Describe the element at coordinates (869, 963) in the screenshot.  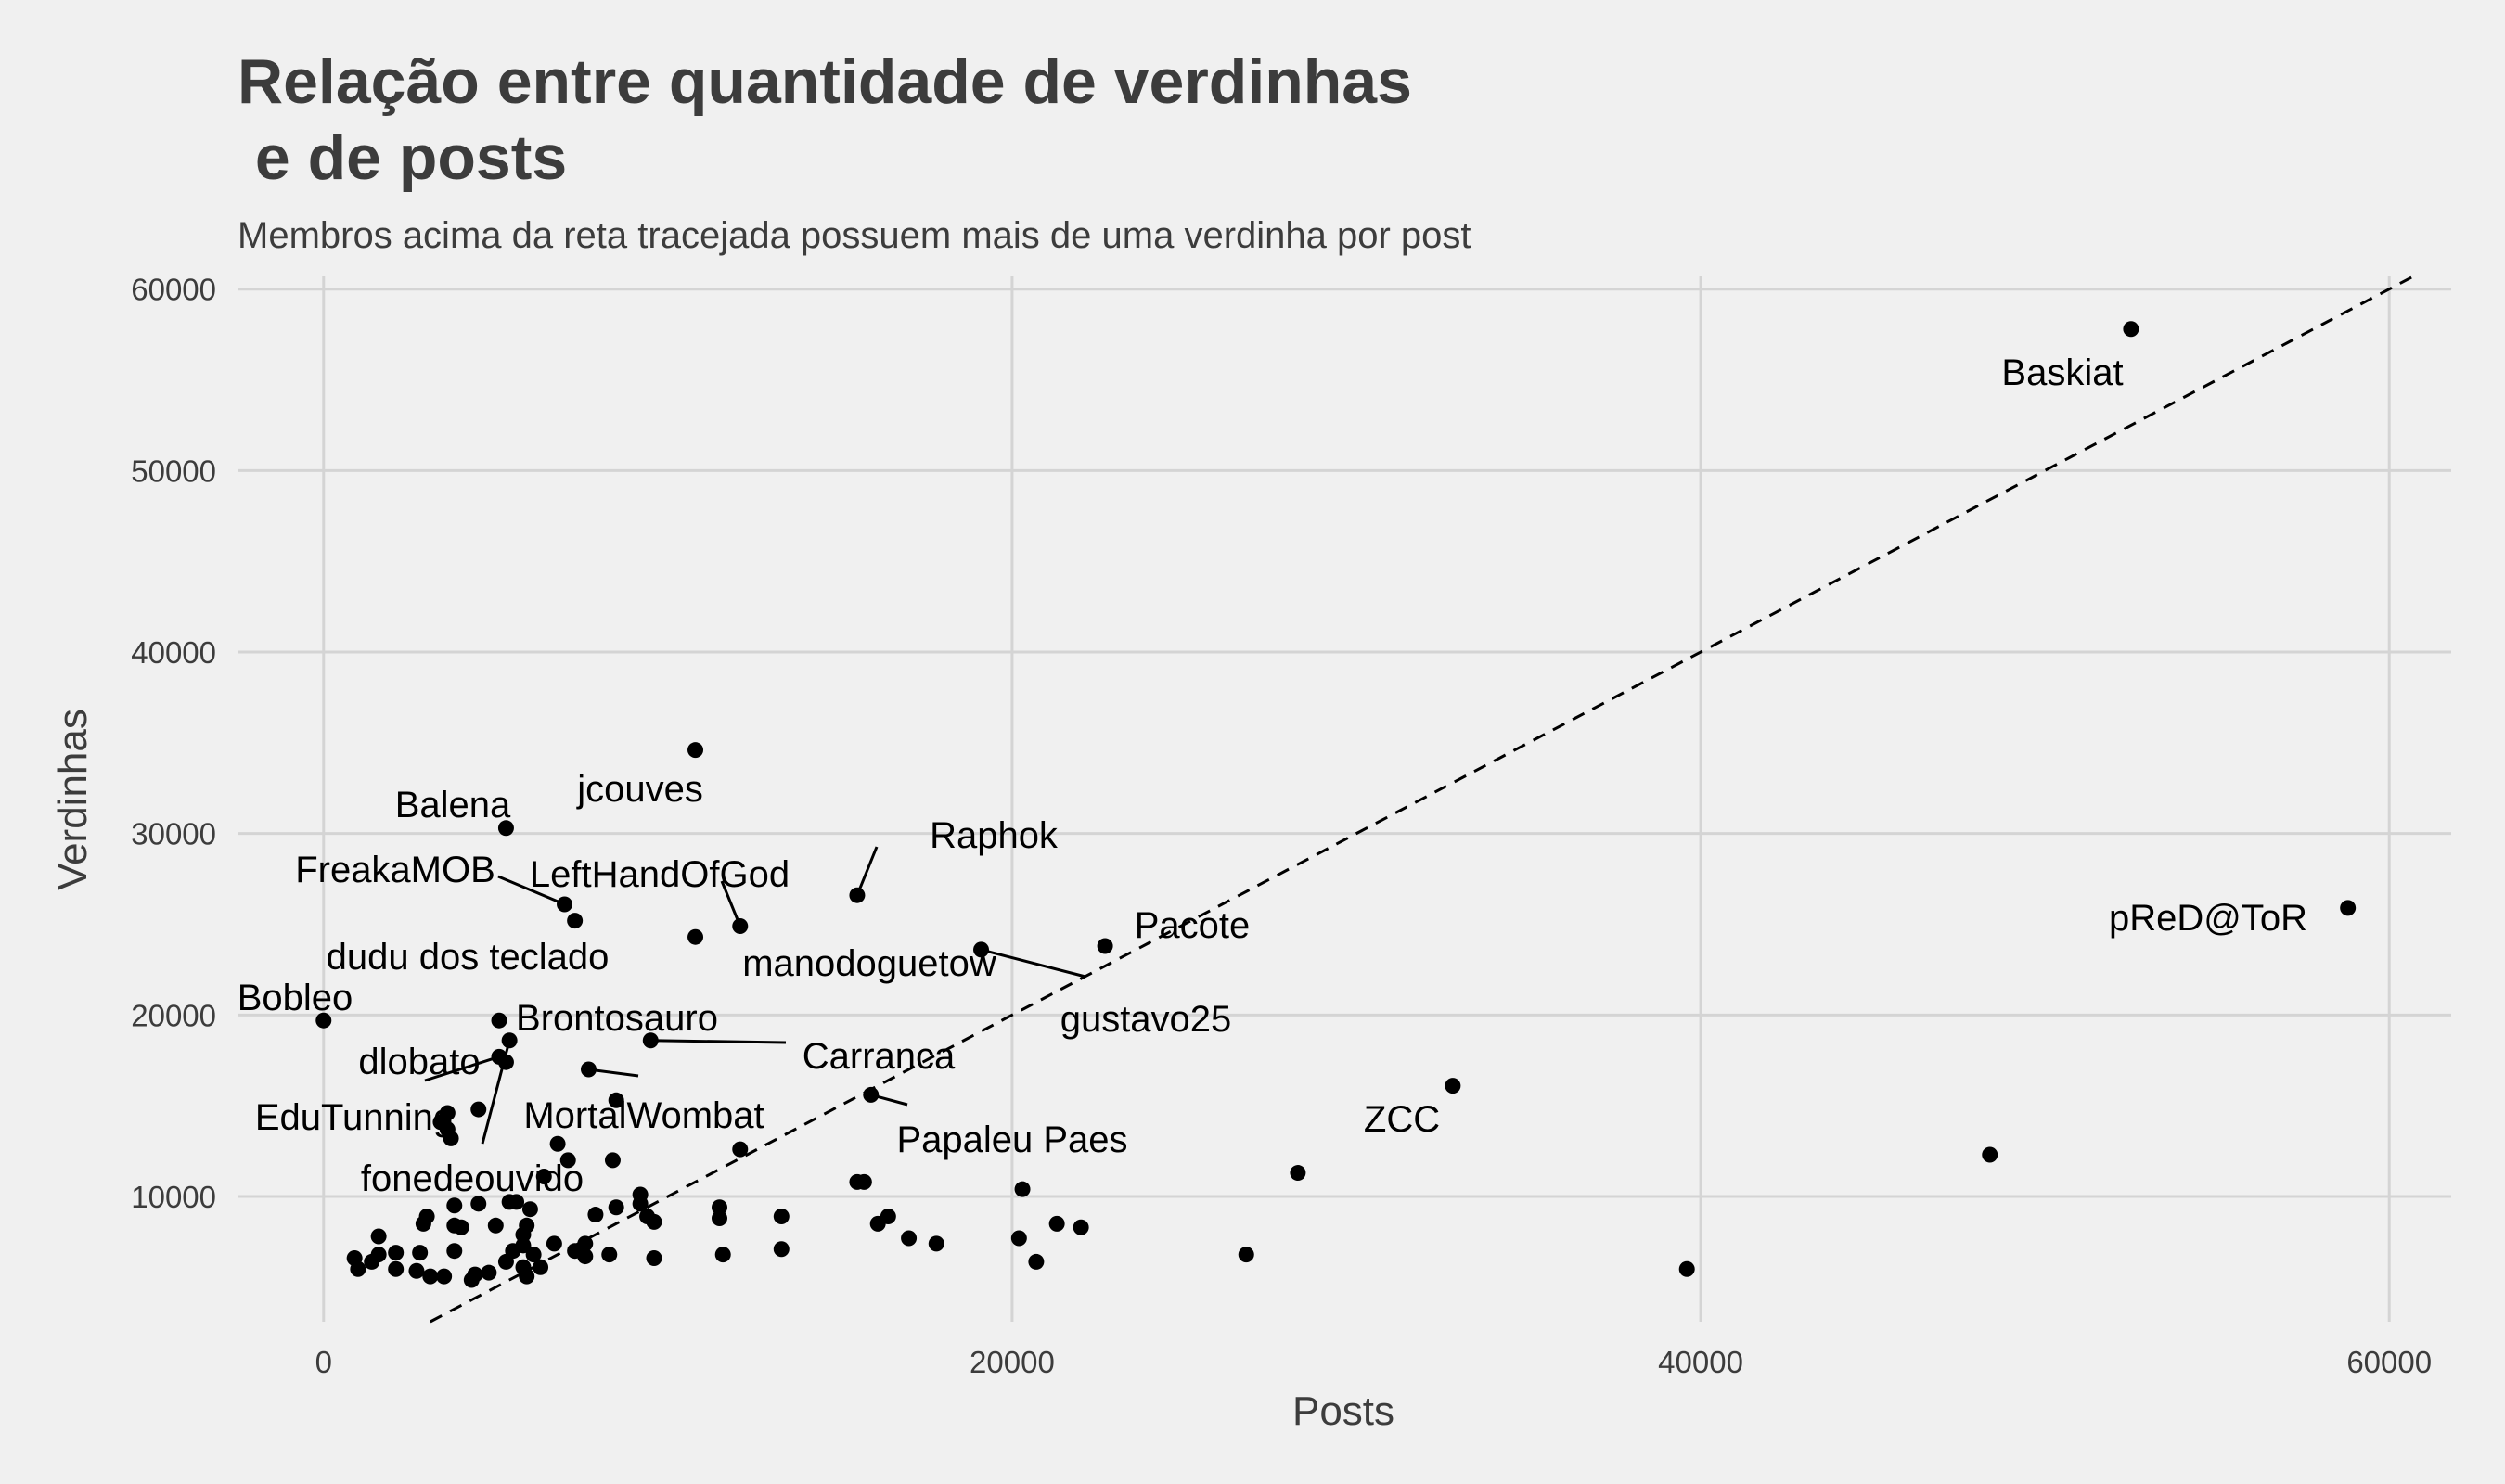
I see `point-label-manodoguetow: manodoguetow` at that location.